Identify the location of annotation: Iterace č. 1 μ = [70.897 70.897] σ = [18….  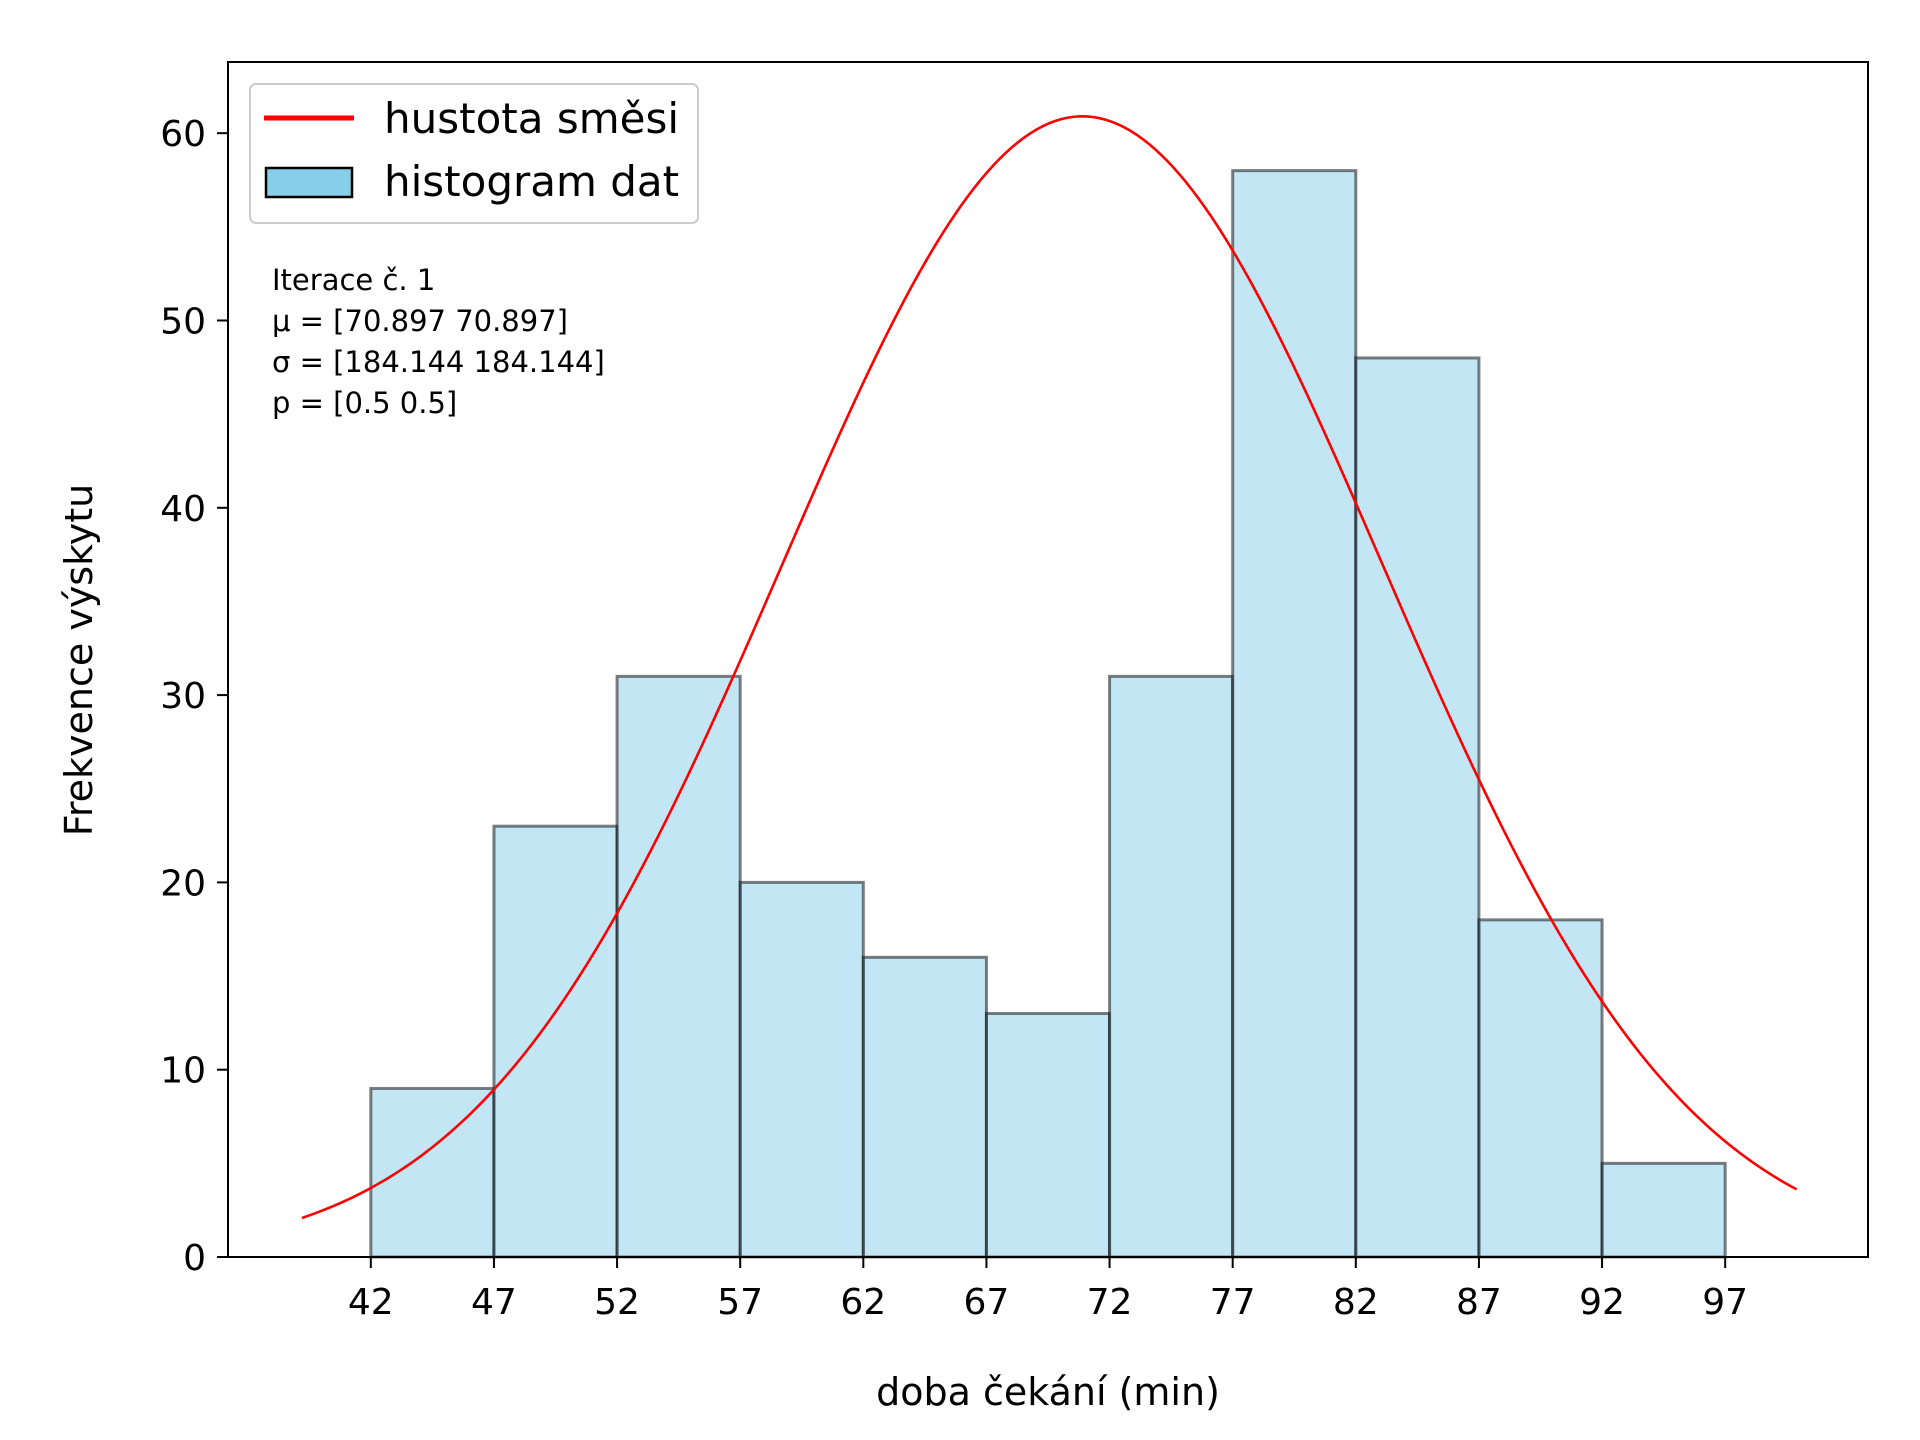
(438, 341).